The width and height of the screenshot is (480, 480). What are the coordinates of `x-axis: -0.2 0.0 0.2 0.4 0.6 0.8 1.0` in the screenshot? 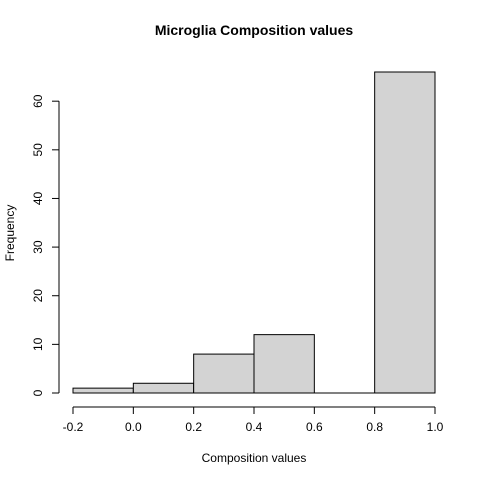 It's located at (253, 420).